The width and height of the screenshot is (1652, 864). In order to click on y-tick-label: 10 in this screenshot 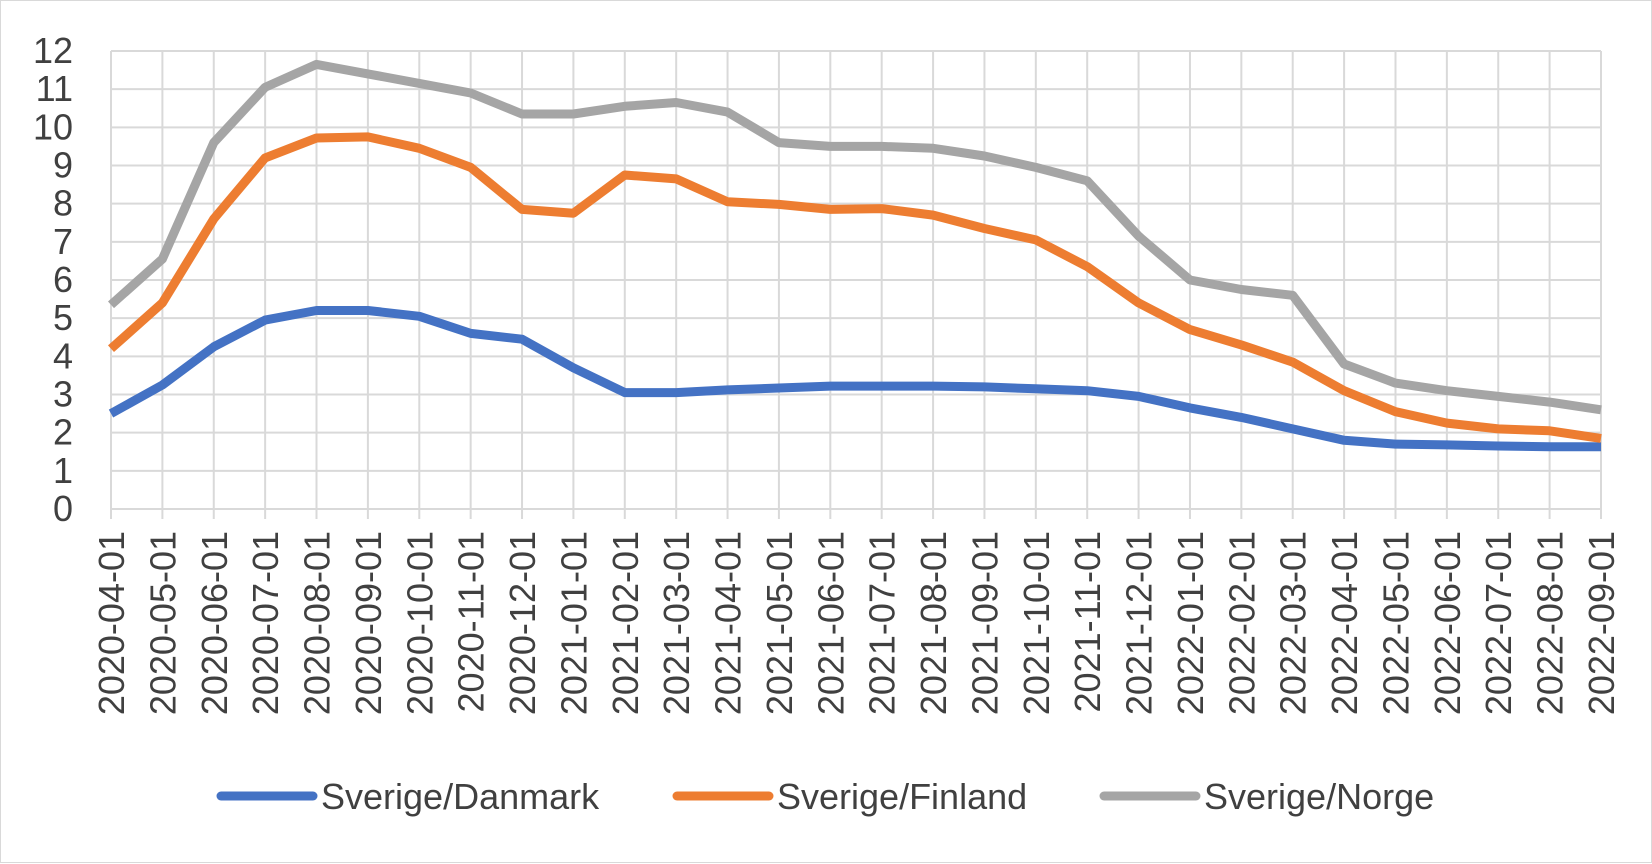, I will do `click(53, 126)`.